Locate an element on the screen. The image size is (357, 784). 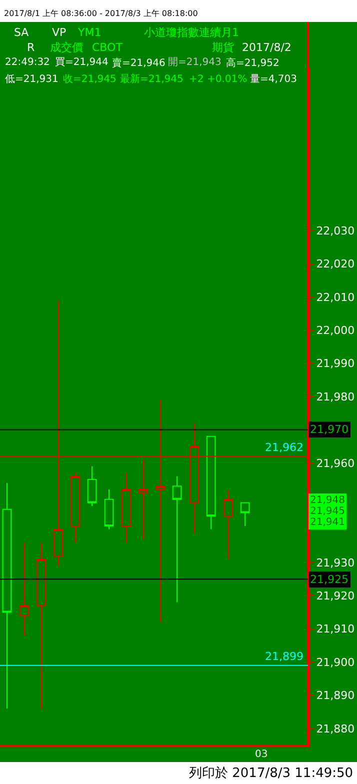
annotation: 量=4,703 is located at coordinates (274, 79).